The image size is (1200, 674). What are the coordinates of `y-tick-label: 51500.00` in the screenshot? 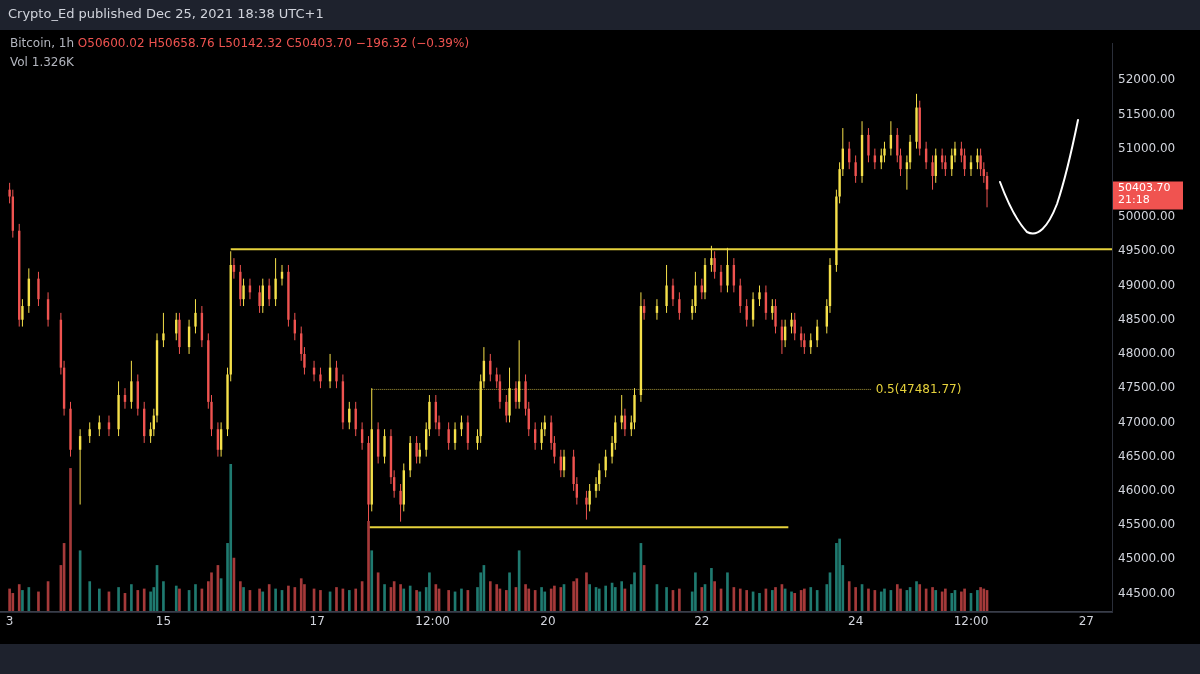 It's located at (1147, 113).